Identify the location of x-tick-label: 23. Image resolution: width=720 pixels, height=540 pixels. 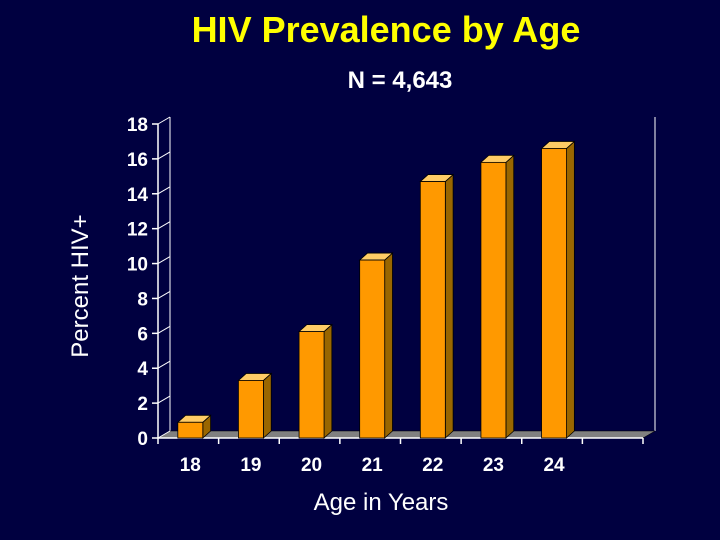
(493, 465).